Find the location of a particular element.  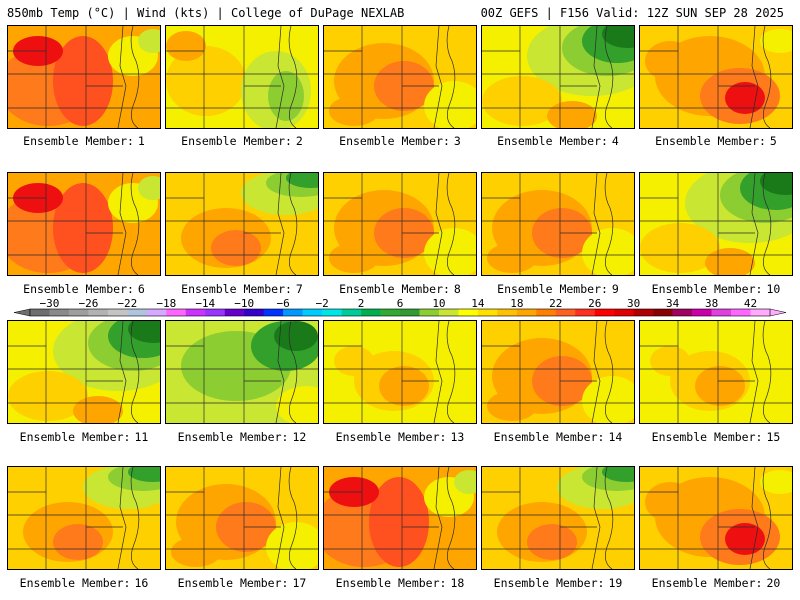

ensemble-member-number: 6 is located at coordinates (141, 289).